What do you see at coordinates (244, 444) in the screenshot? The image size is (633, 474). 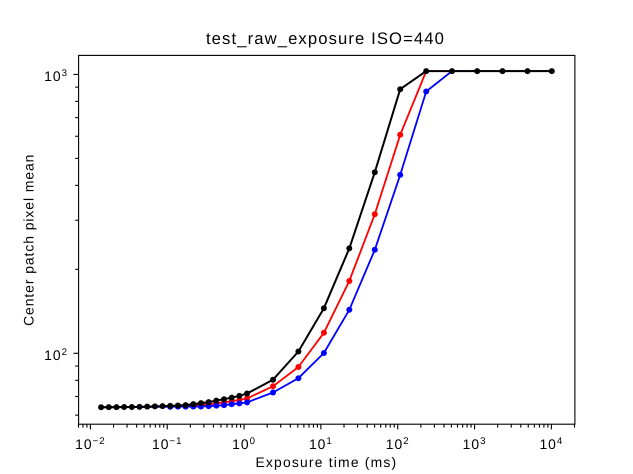 I see `svg-text: 100` at bounding box center [244, 444].